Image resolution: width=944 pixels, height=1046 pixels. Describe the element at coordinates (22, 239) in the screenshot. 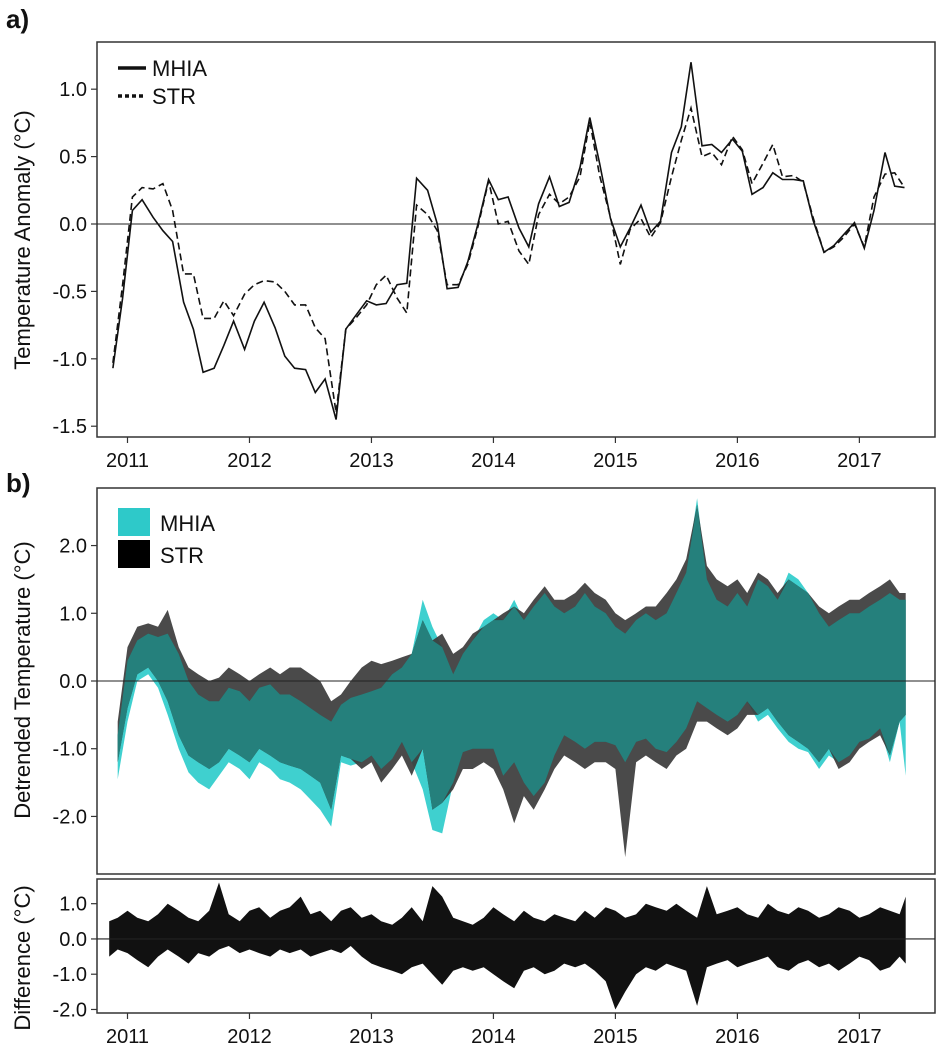

I see `panel-a-ylabel: Temperature Anomaly (°C)` at that location.